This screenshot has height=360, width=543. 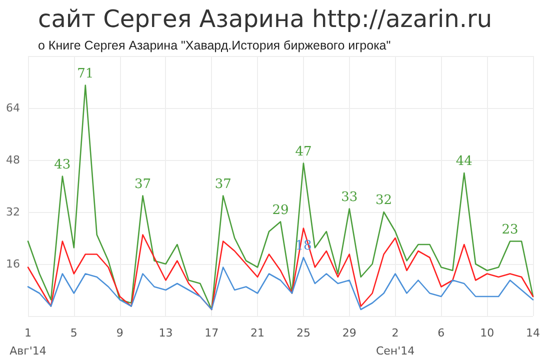 What do you see at coordinates (303, 152) in the screenshot?
I see `data-label: 47` at bounding box center [303, 152].